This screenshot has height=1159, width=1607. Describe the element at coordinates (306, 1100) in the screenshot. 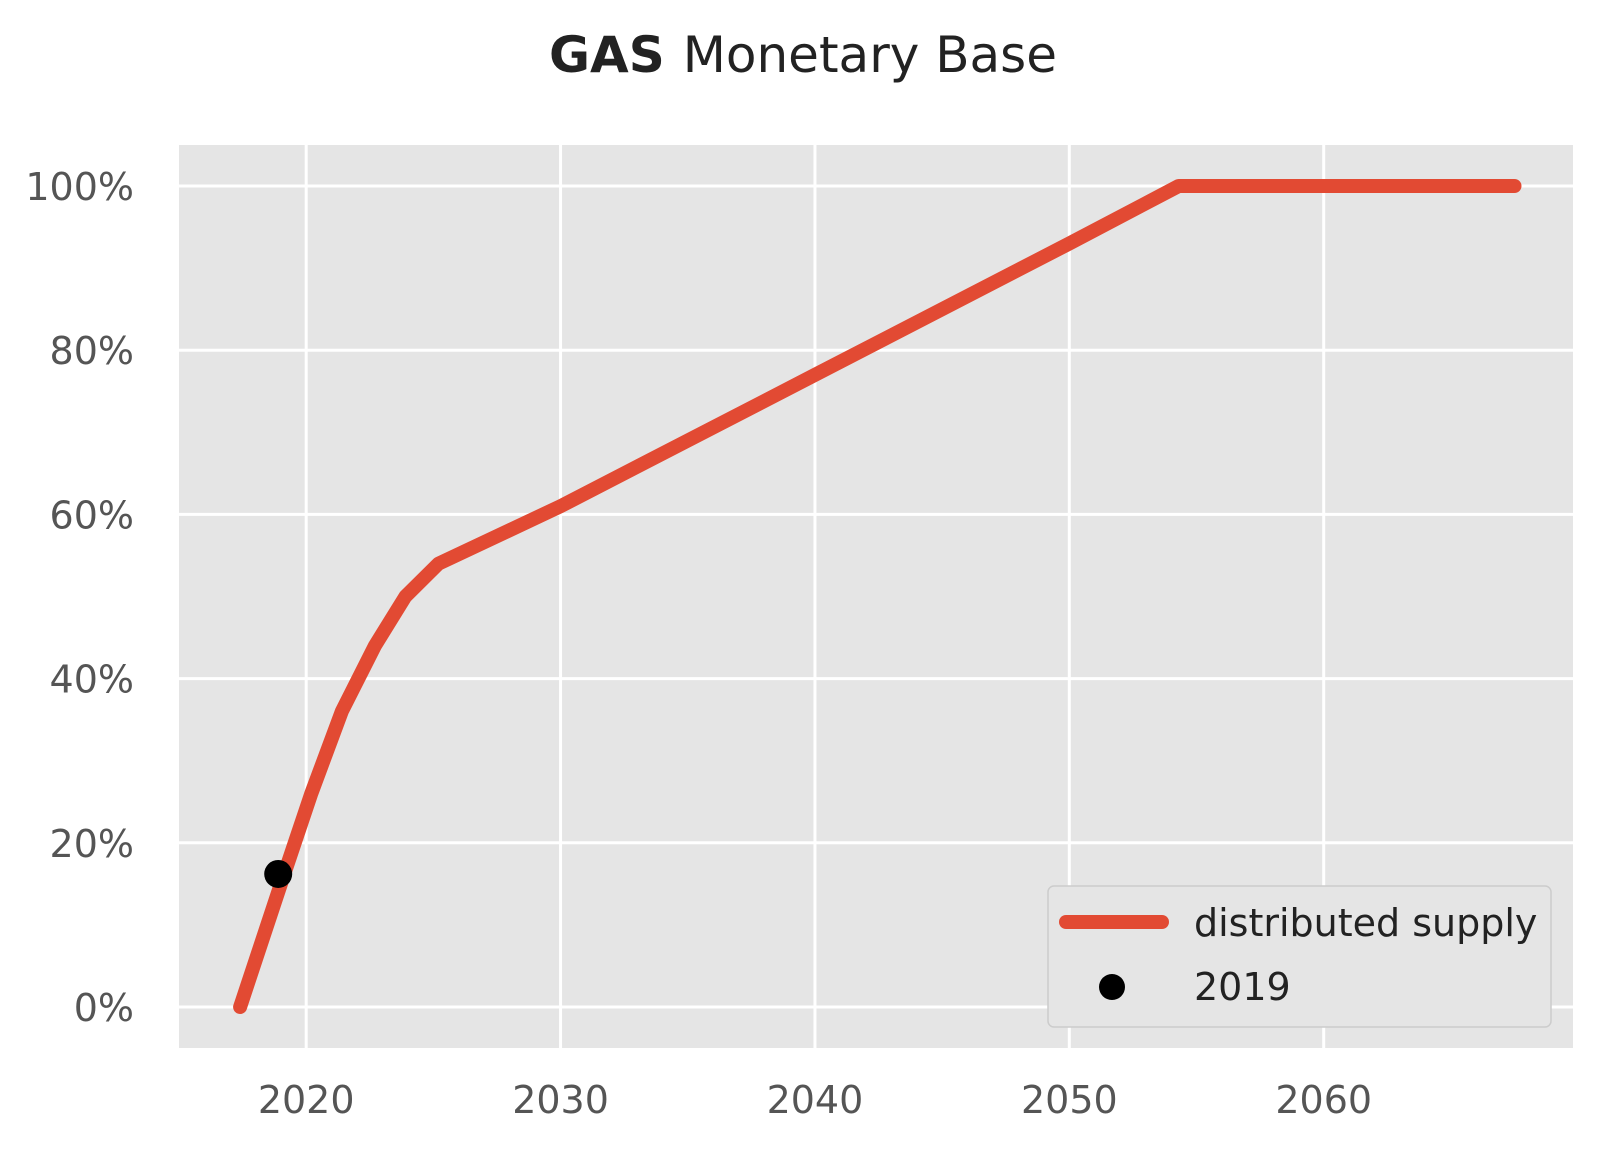

I see `x-tick-label: 2020` at that location.